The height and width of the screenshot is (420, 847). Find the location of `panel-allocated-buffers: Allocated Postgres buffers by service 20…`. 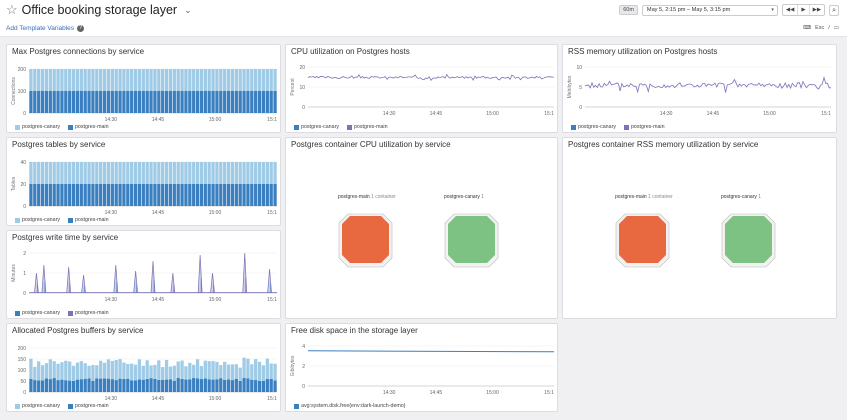

panel-allocated-buffers: Allocated Postgres buffers by service 20… is located at coordinates (143, 367).